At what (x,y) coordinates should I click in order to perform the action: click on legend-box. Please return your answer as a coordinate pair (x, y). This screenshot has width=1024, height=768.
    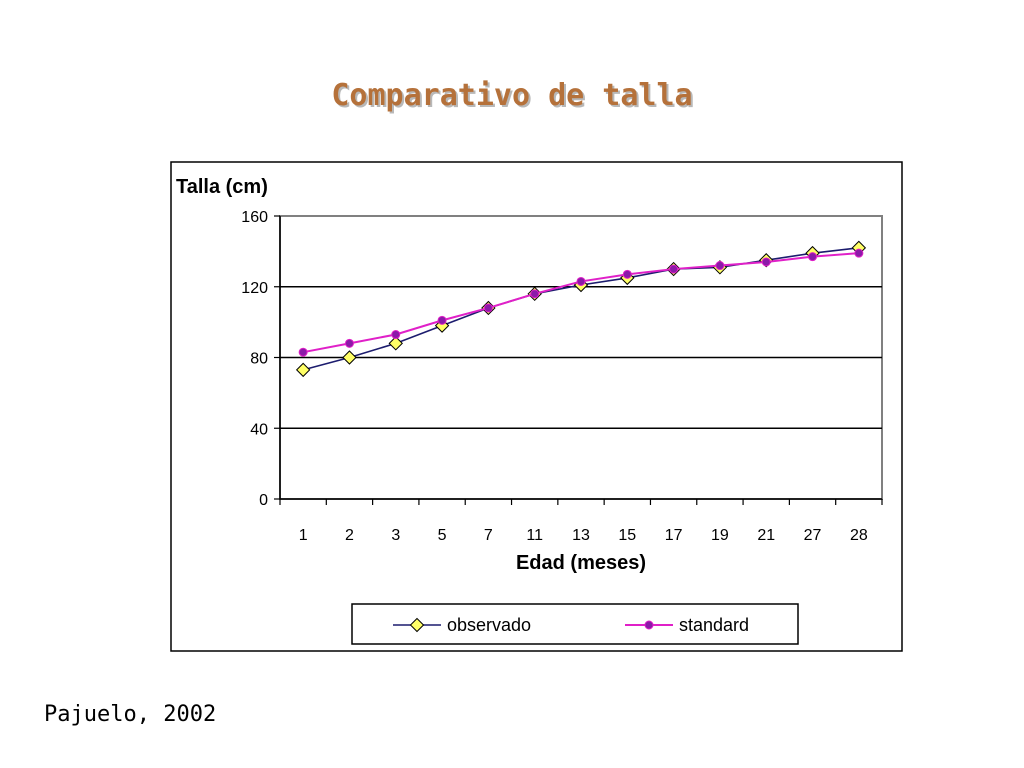
    Looking at the image, I should click on (575, 624).